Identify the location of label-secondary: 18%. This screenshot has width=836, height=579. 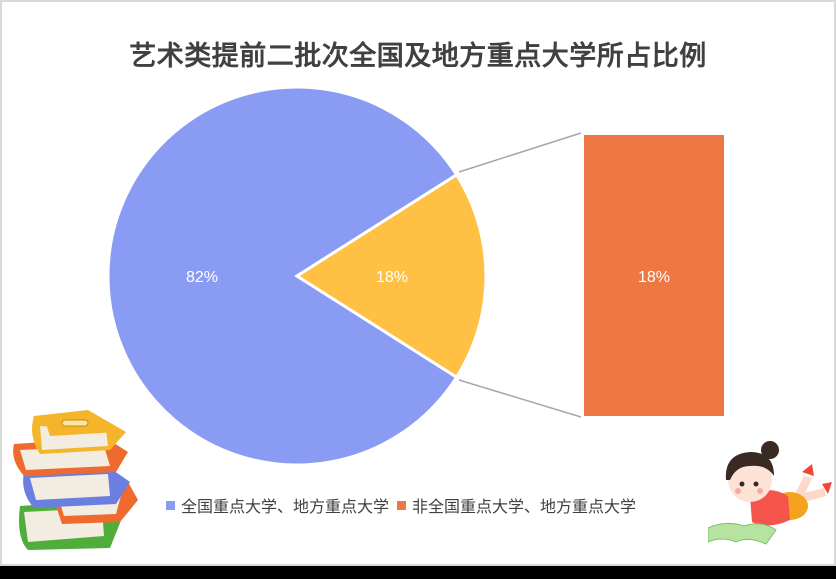
(392, 277).